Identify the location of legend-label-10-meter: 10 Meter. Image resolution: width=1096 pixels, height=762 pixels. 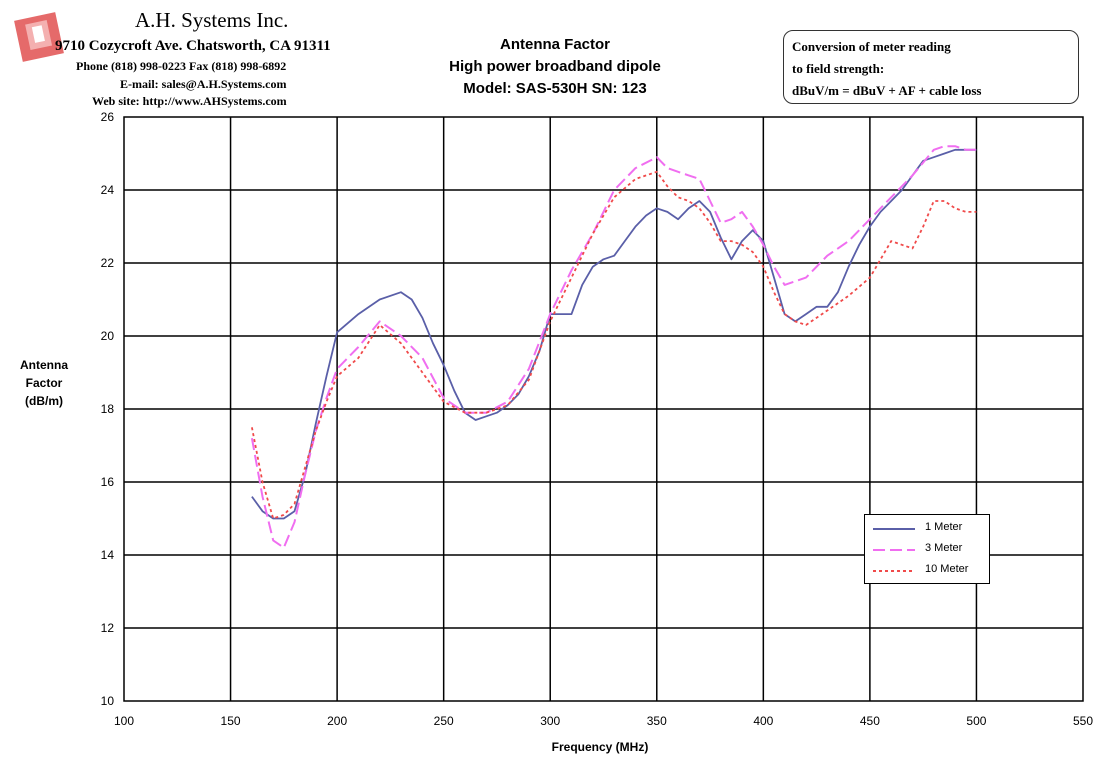
(947, 569).